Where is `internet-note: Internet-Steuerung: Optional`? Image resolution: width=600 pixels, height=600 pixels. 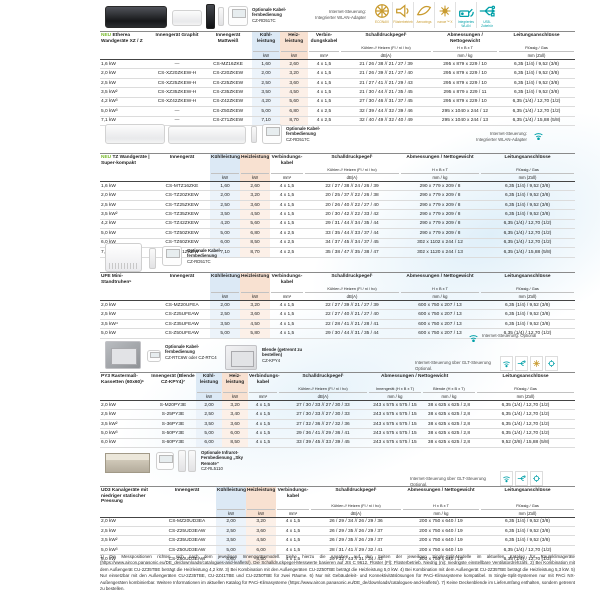
internet-note: Internet-Steuerung: Optional is located at coordinates (527, 336).